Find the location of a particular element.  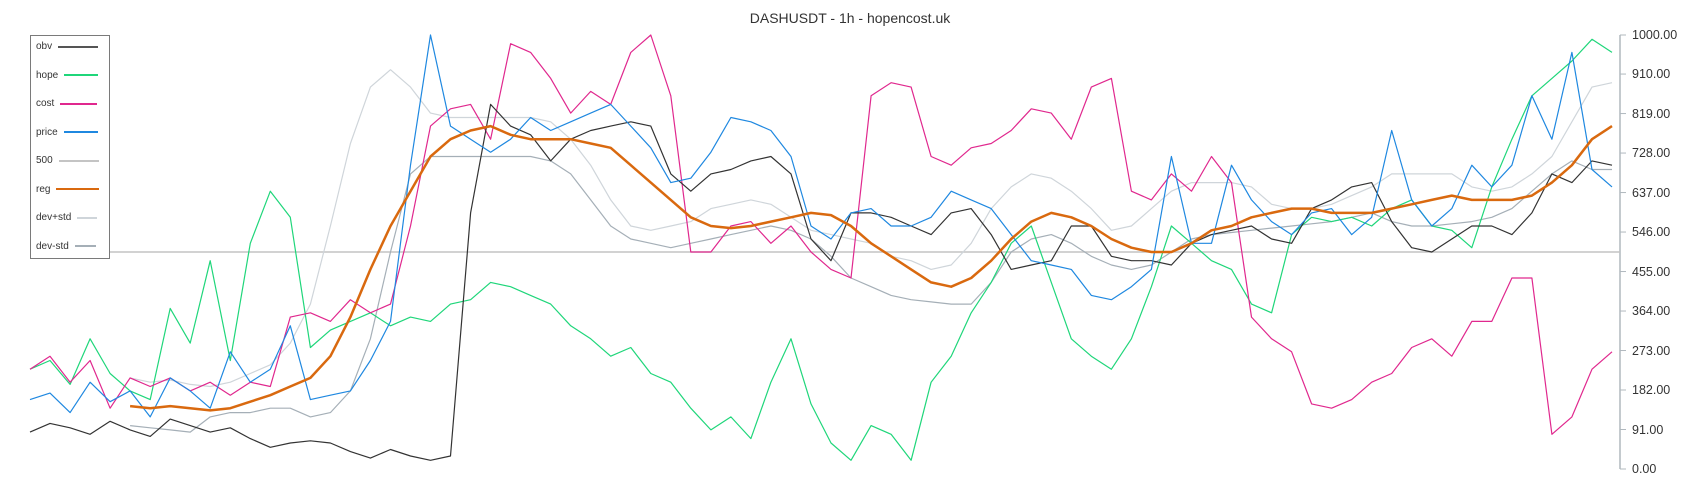

legend-item-dev-std: dev+std is located at coordinates (67, 217).